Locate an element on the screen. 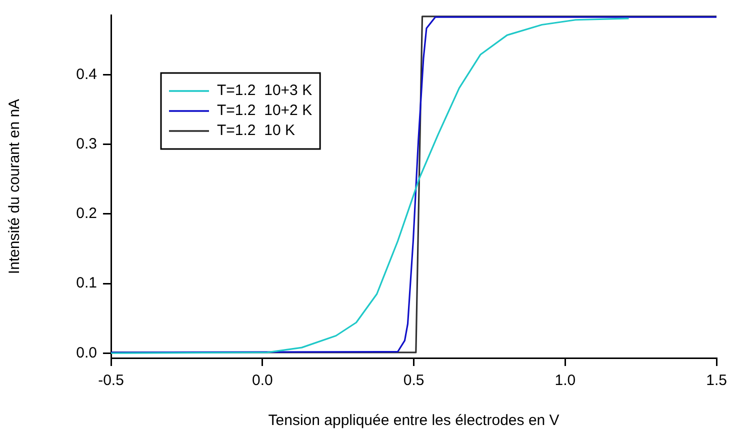 This screenshot has width=733, height=438. y-tick-label: 0.3 is located at coordinates (86, 144).